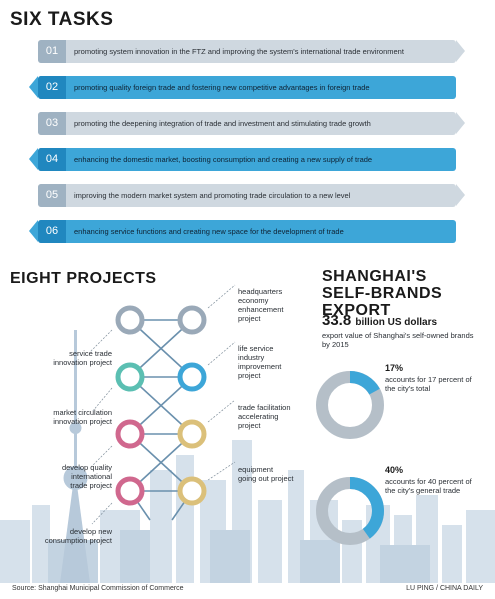  I want to click on project-label-left-1: service trade innovation project, so click(82, 358).